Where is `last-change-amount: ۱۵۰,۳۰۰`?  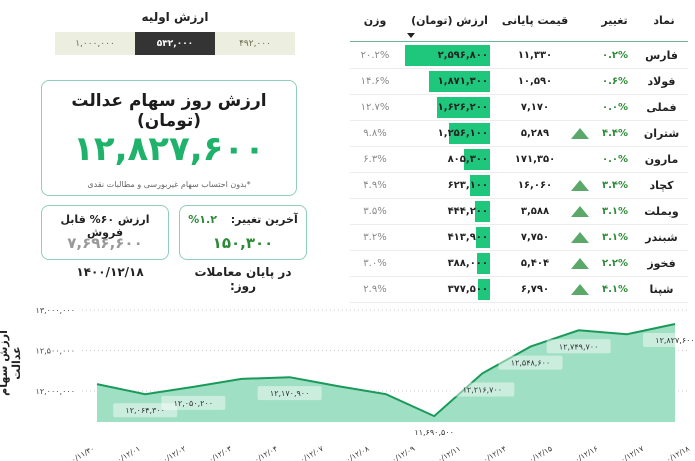 last-change-amount: ۱۵۰,۳۰۰ is located at coordinates (243, 243).